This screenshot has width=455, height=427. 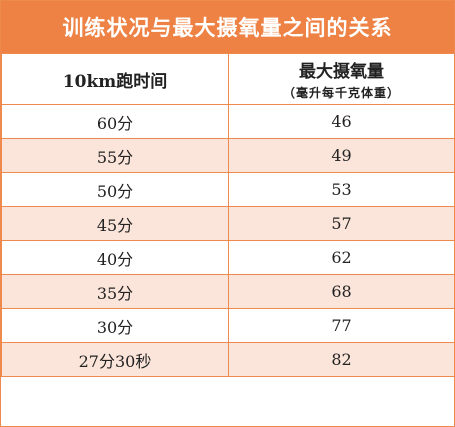 I want to click on header-10km-time: 10km跑时间, so click(x=115, y=79).